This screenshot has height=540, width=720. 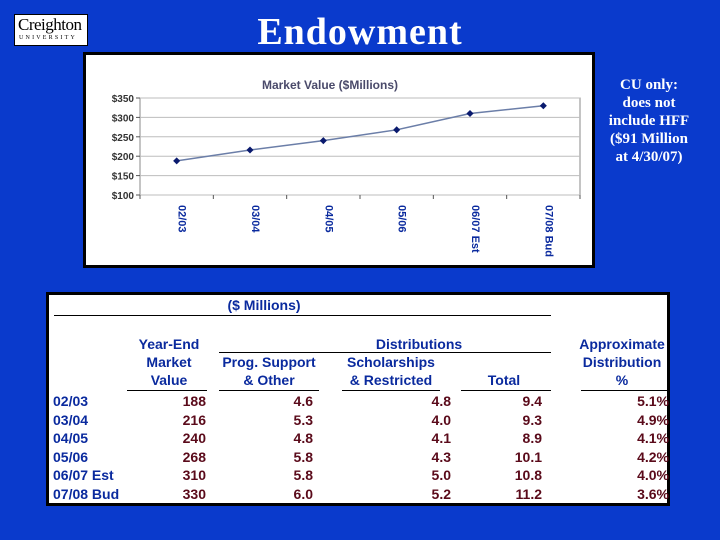 I want to click on row-distribution-pct: 4.9%, so click(x=653, y=419).